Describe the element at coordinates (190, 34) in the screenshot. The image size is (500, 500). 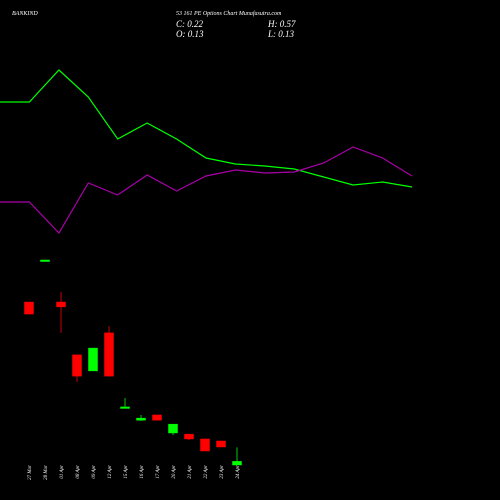
I see `open-label: O: 0.13` at that location.